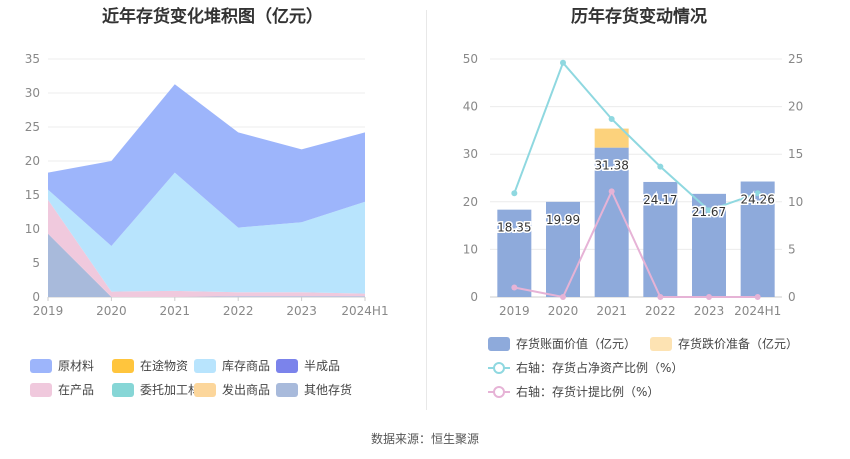 Image resolution: width=850 pixels, height=459 pixels. What do you see at coordinates (32, 59) in the screenshot?
I see `y-tick-label: 35` at bounding box center [32, 59].